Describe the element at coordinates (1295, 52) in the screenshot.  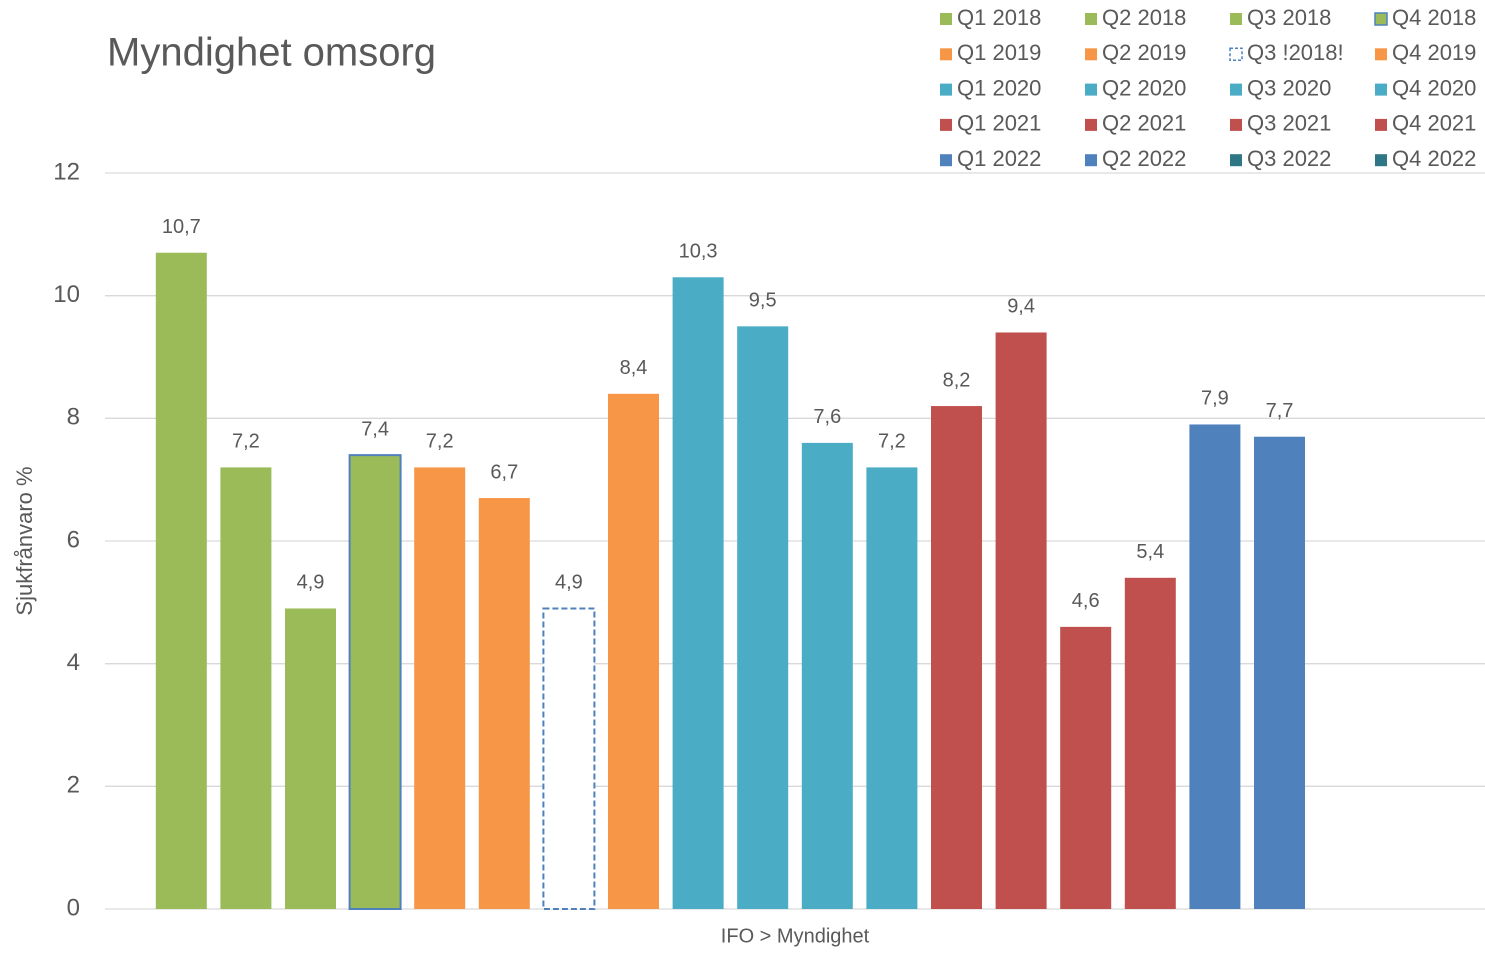
I see `legend-label: Q3 !2018!` at that location.